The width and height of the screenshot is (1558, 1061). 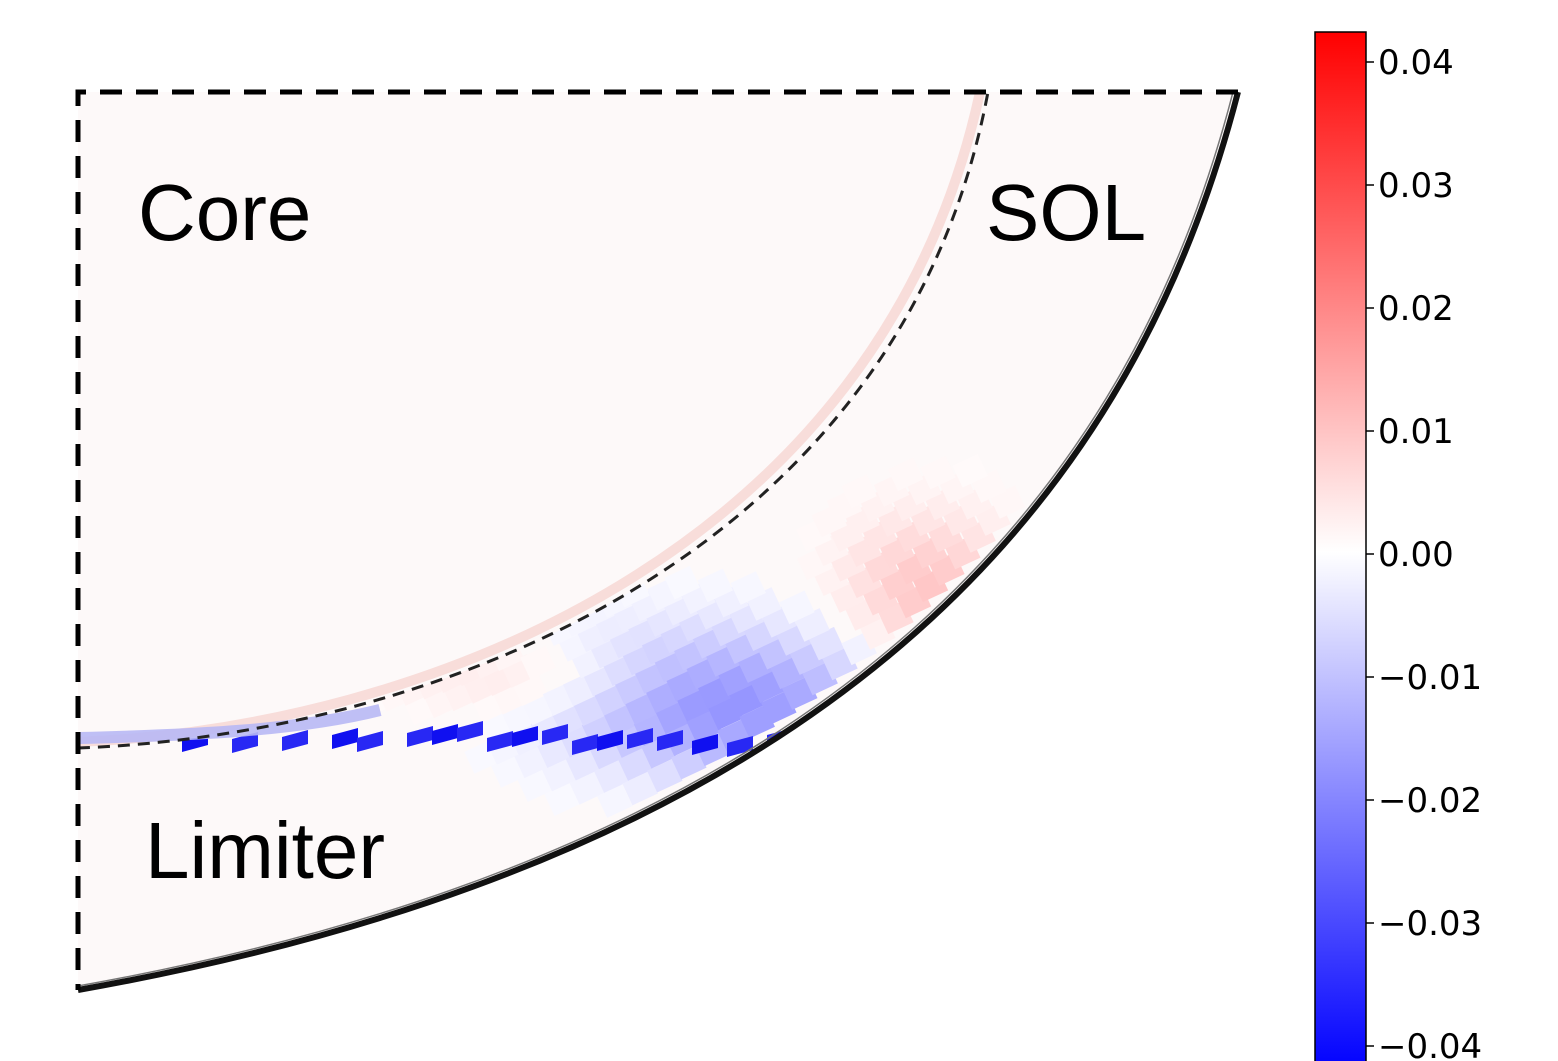 I want to click on colorbar-tick-label: −0.04, so click(x=1430, y=1044).